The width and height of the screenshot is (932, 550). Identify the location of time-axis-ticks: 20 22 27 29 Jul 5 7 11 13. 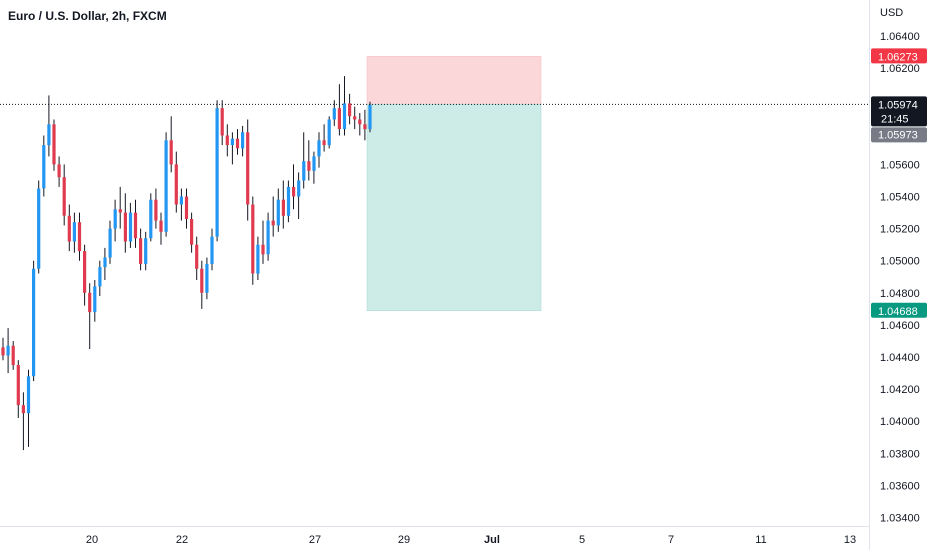
(471, 540).